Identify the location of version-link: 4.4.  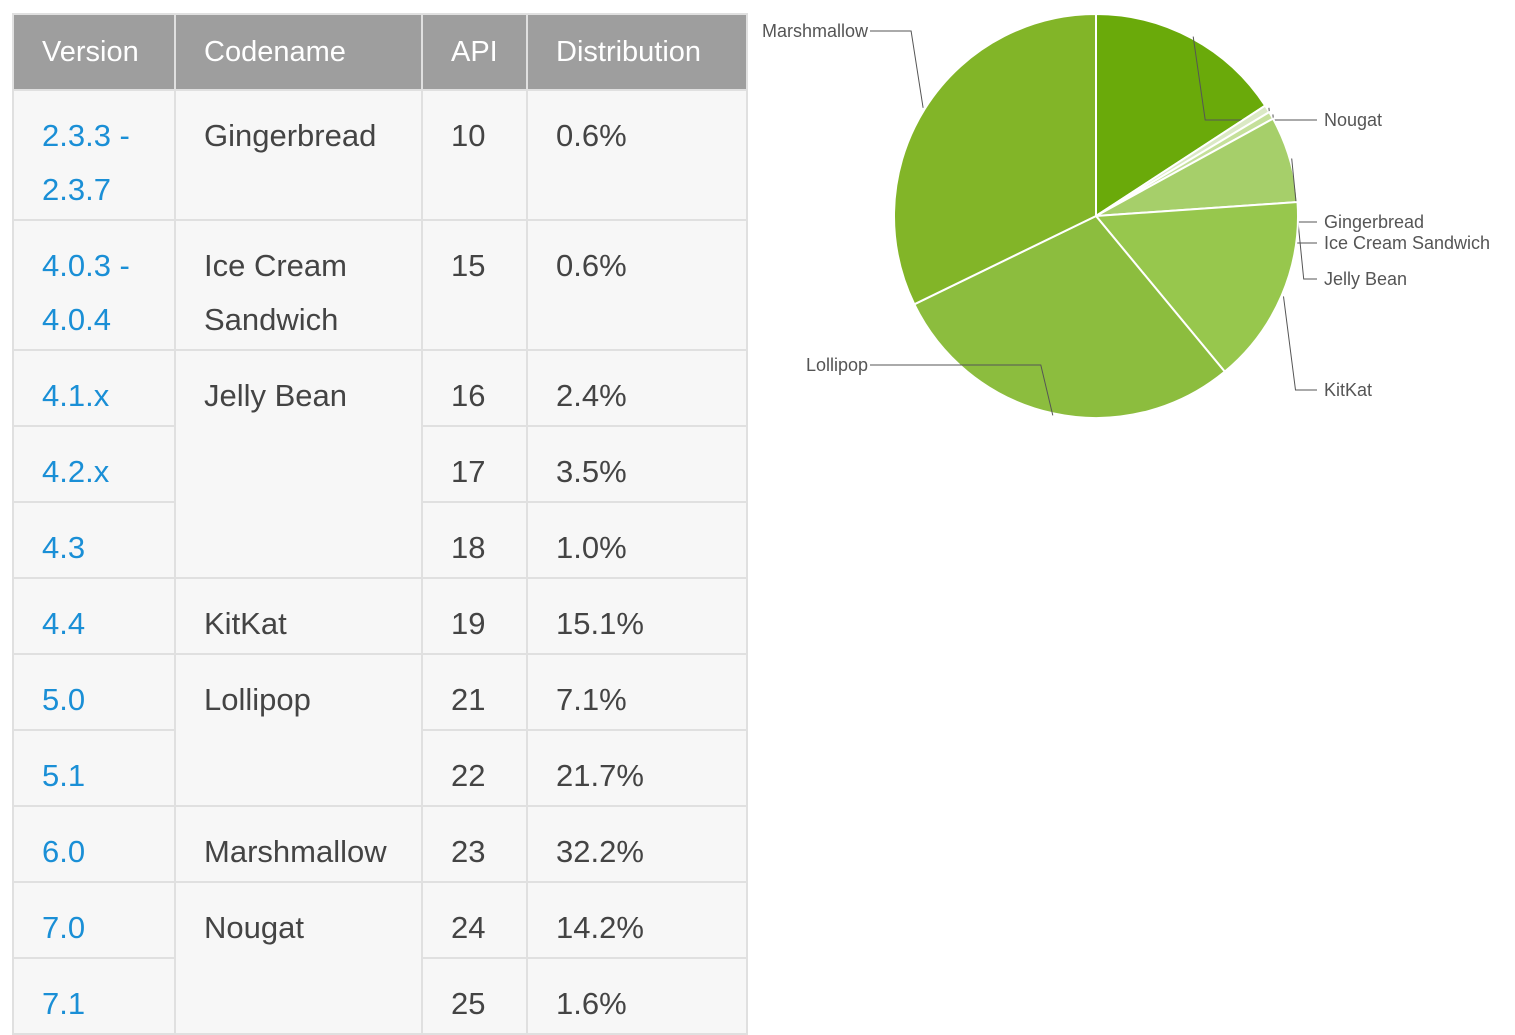
(64, 623).